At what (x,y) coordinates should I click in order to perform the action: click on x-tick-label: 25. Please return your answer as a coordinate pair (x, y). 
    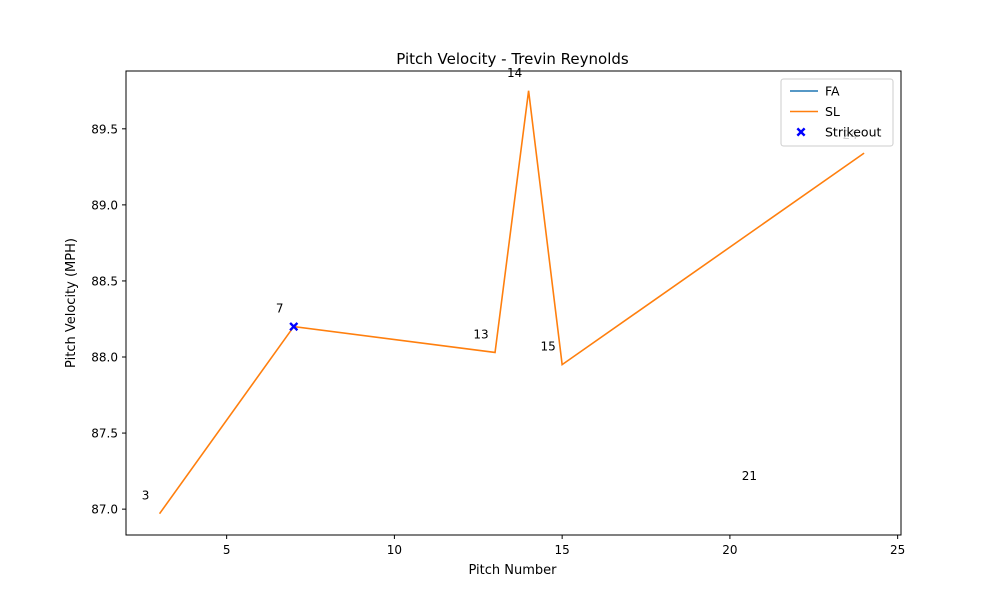
    Looking at the image, I should click on (897, 550).